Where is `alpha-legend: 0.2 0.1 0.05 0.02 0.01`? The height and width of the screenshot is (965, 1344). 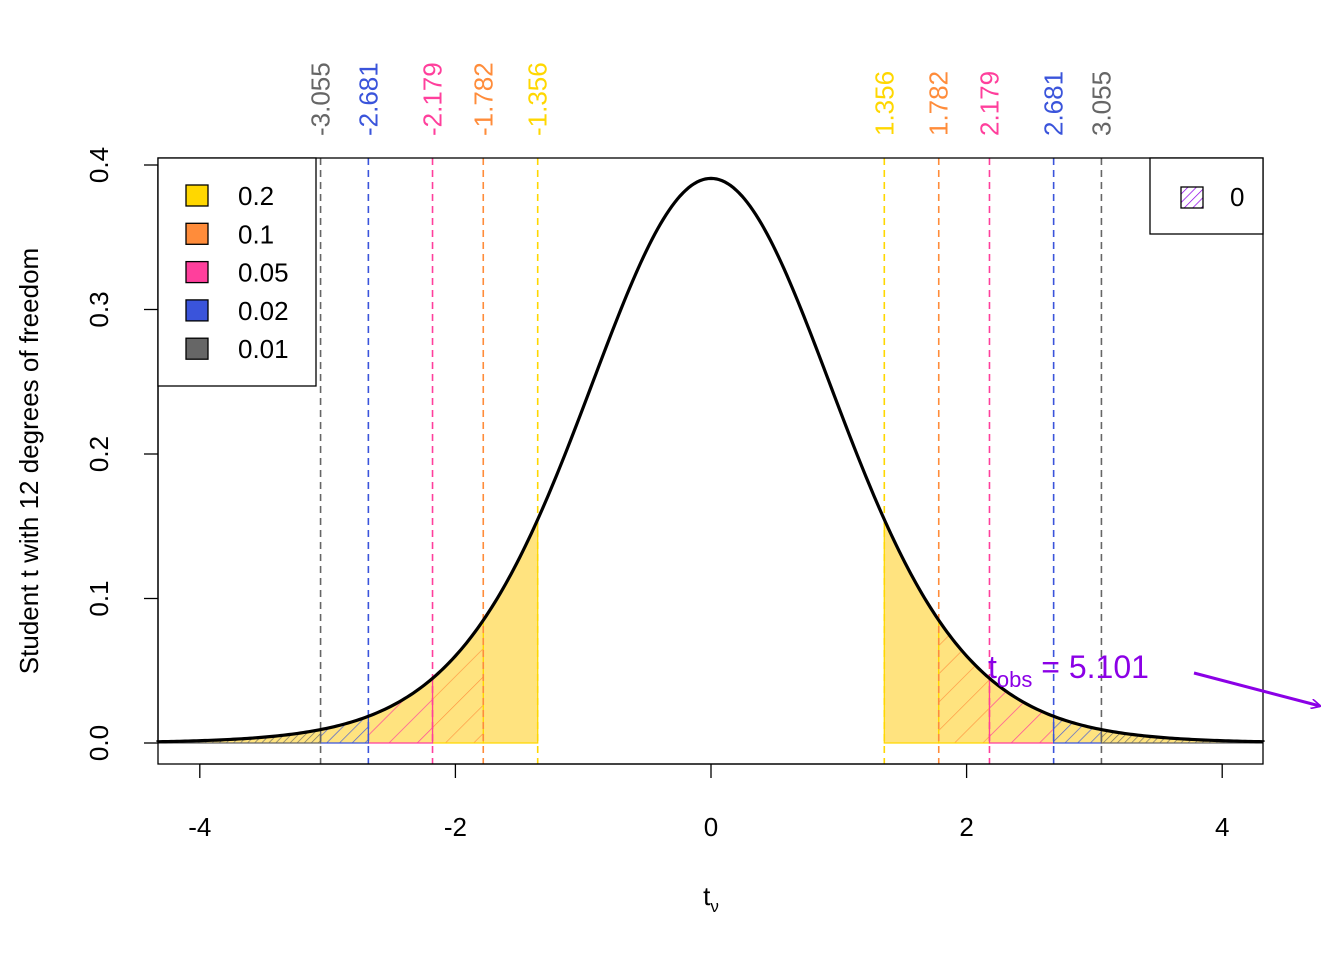
alpha-legend: 0.2 0.1 0.05 0.02 0.01 is located at coordinates (237, 272).